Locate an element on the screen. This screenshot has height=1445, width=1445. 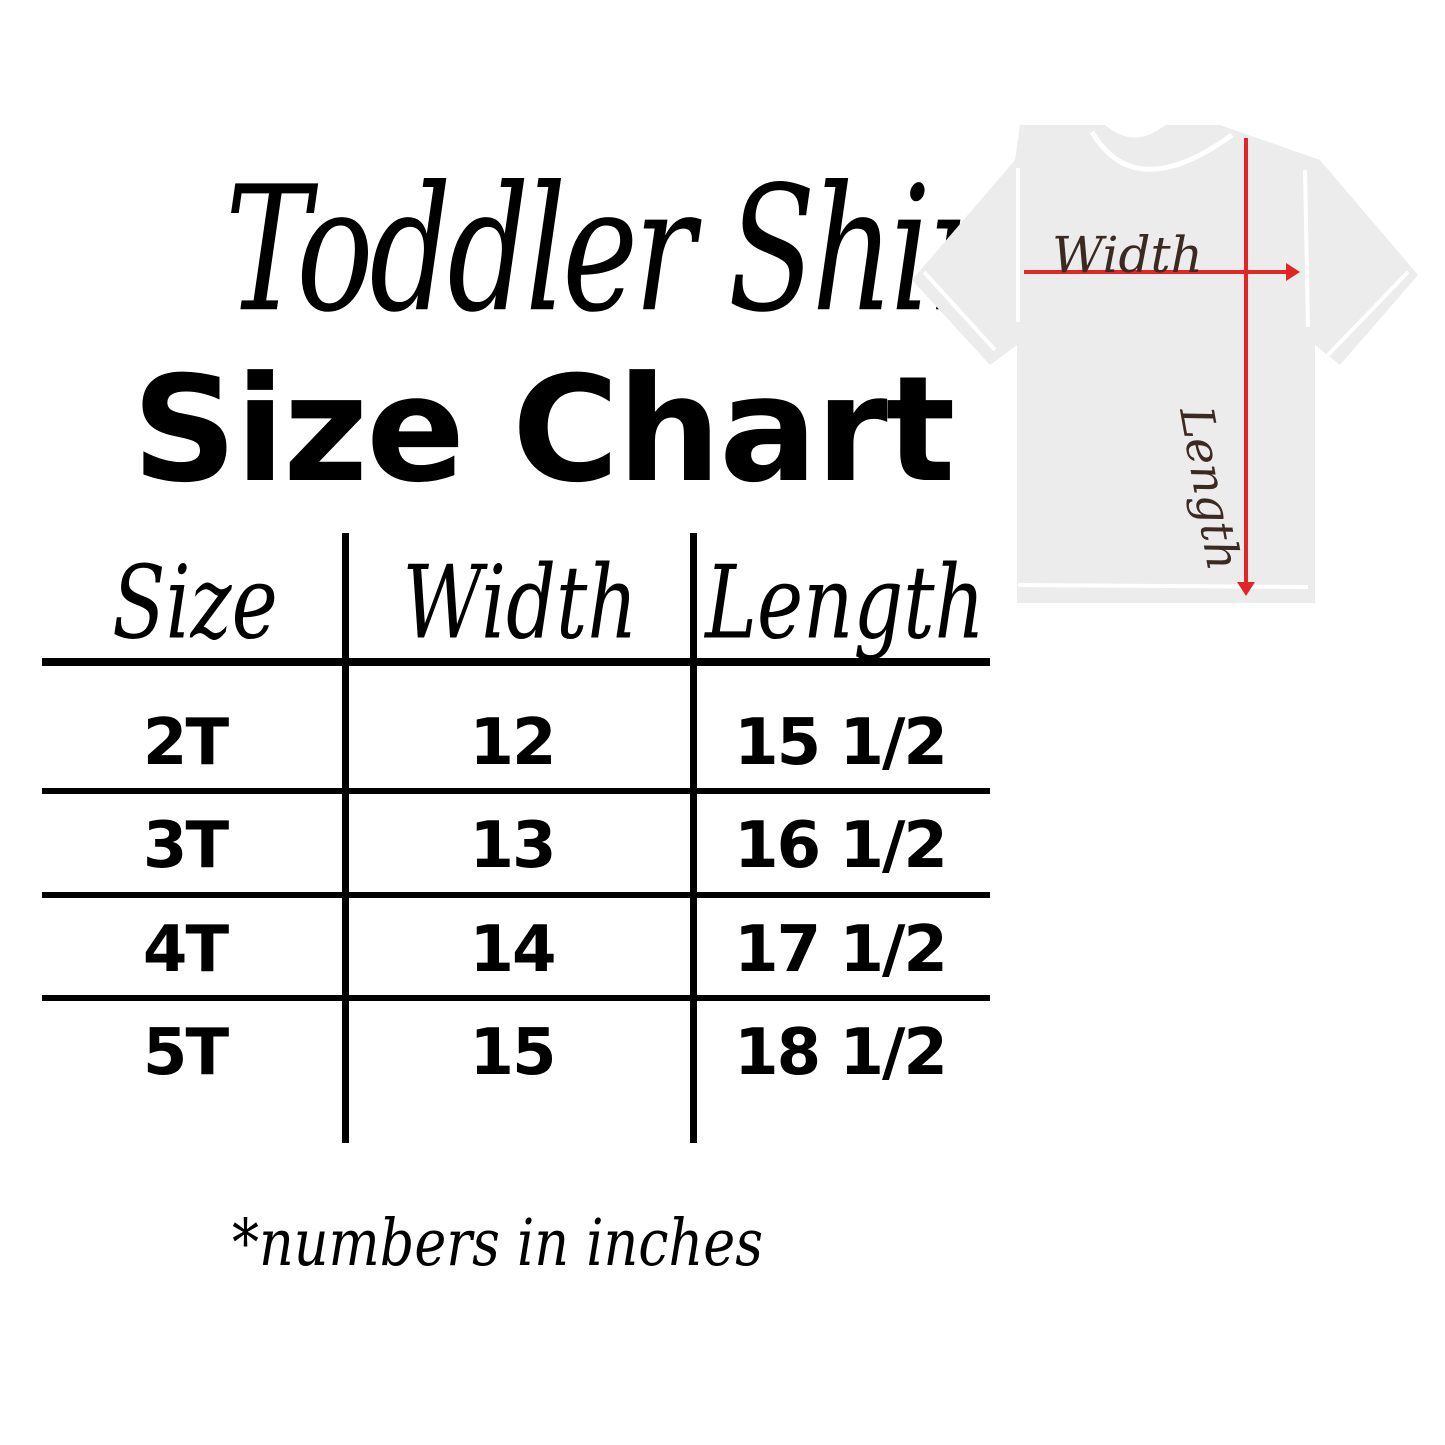
cell-length: 17 1/2 is located at coordinates (841, 950).